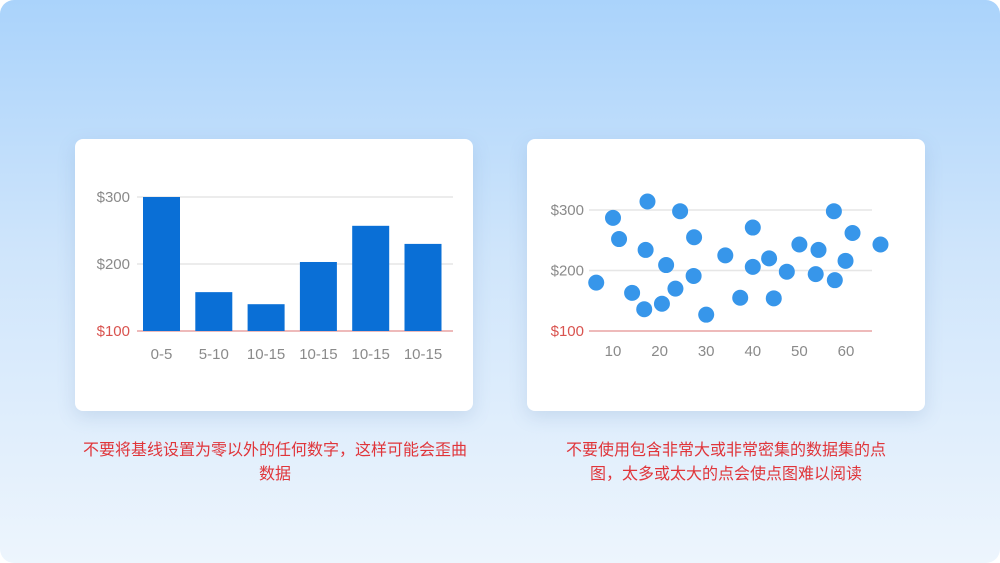 This screenshot has height=563, width=1000. I want to click on scatter-chart-caption: 不要使用包含非常大或非常密集的数据集的点图，太多或太大的点会使点图难以阅读, so click(725, 462).